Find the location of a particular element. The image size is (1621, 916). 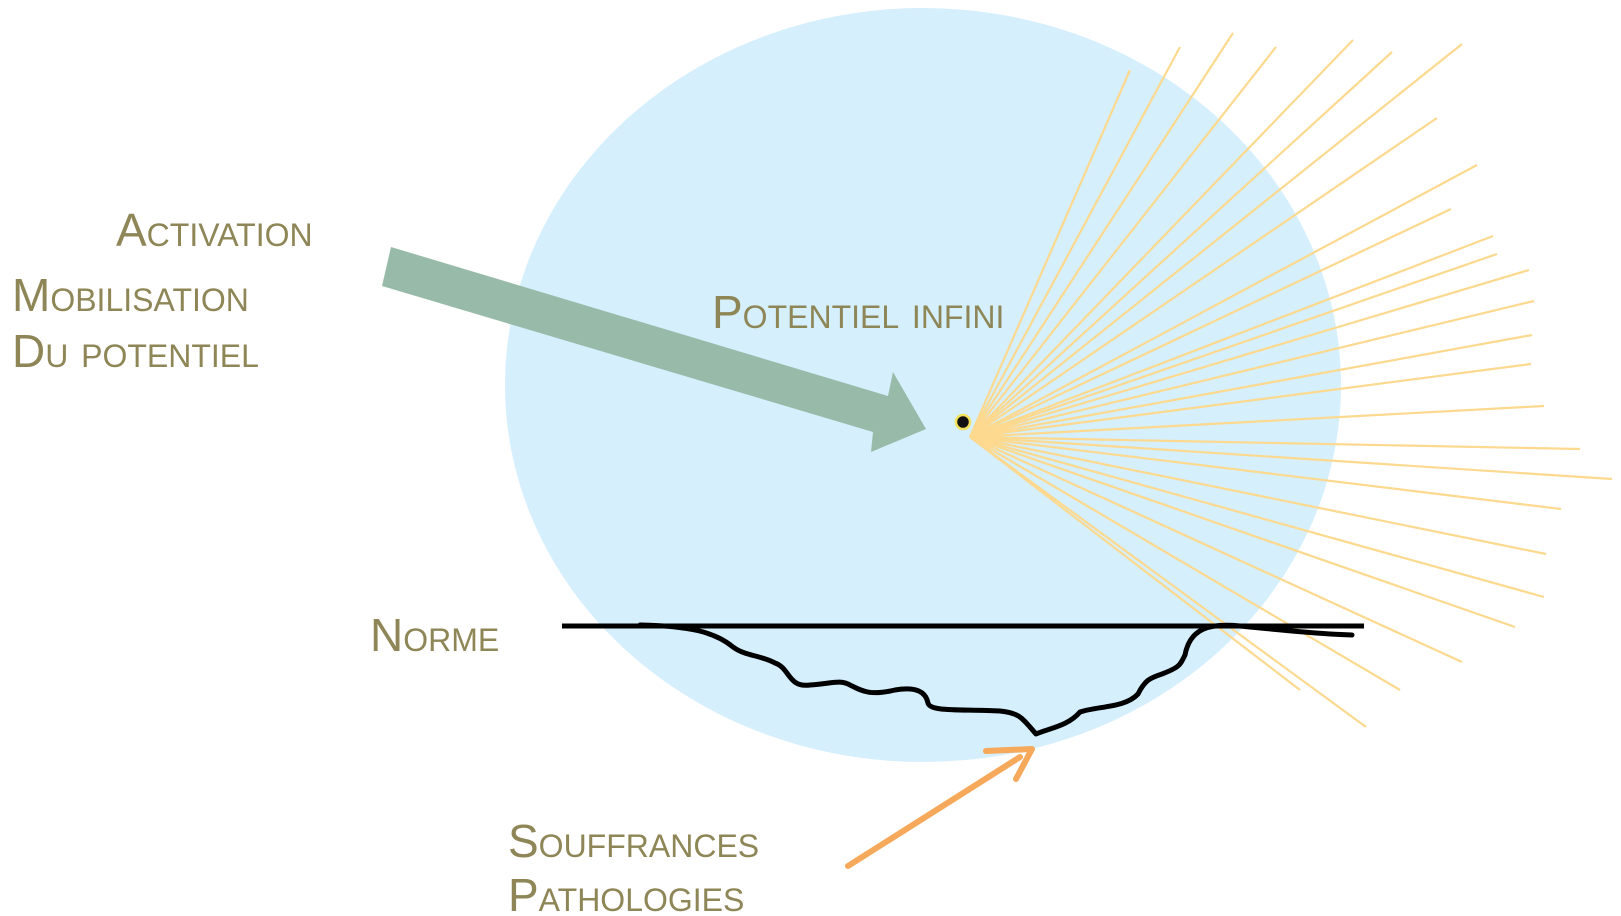

suffering-curve is located at coordinates (996, 679).